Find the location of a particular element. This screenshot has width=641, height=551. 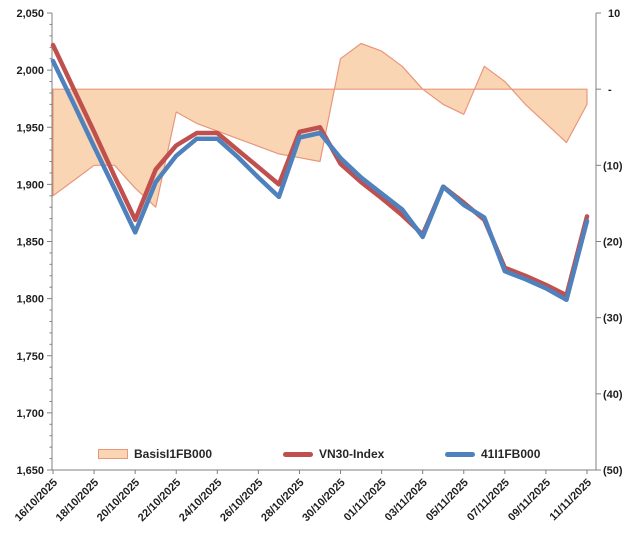

svg-text: 05/11/2025 is located at coordinates (447, 500).